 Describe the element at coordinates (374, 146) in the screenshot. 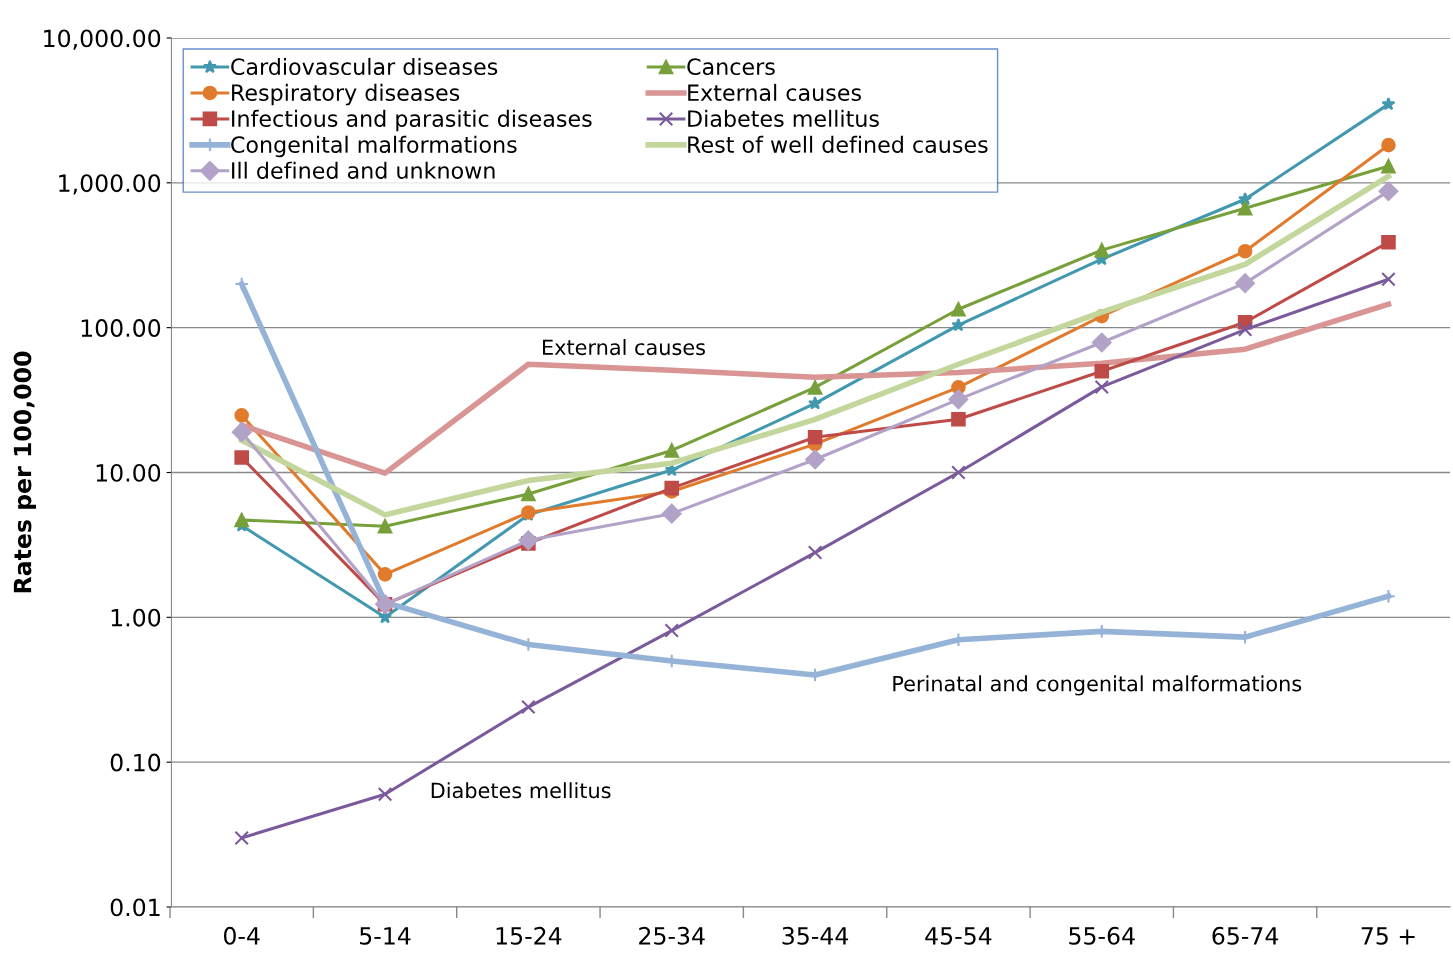

I see `legend-label: Congenital malformations` at that location.